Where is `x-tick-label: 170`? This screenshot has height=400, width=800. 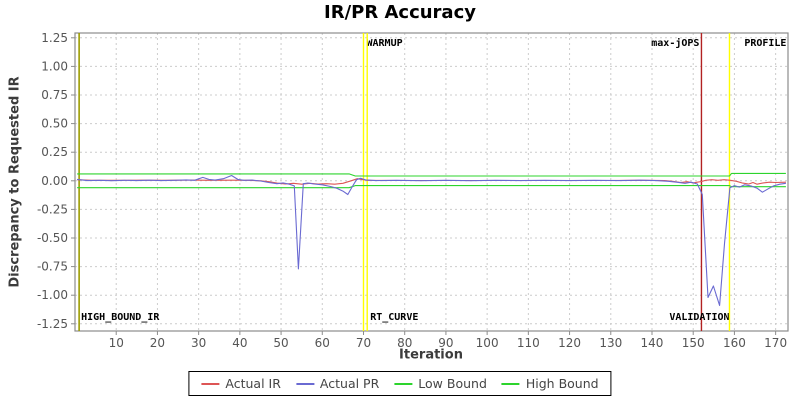 x-tick-label: 170 is located at coordinates (775, 343).